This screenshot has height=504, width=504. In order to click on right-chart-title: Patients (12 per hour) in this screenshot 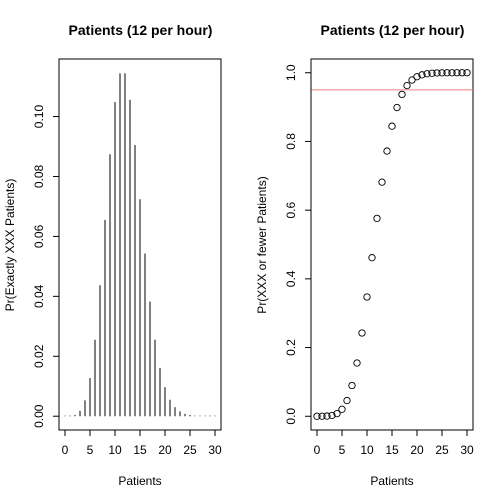, I will do `click(393, 30)`.